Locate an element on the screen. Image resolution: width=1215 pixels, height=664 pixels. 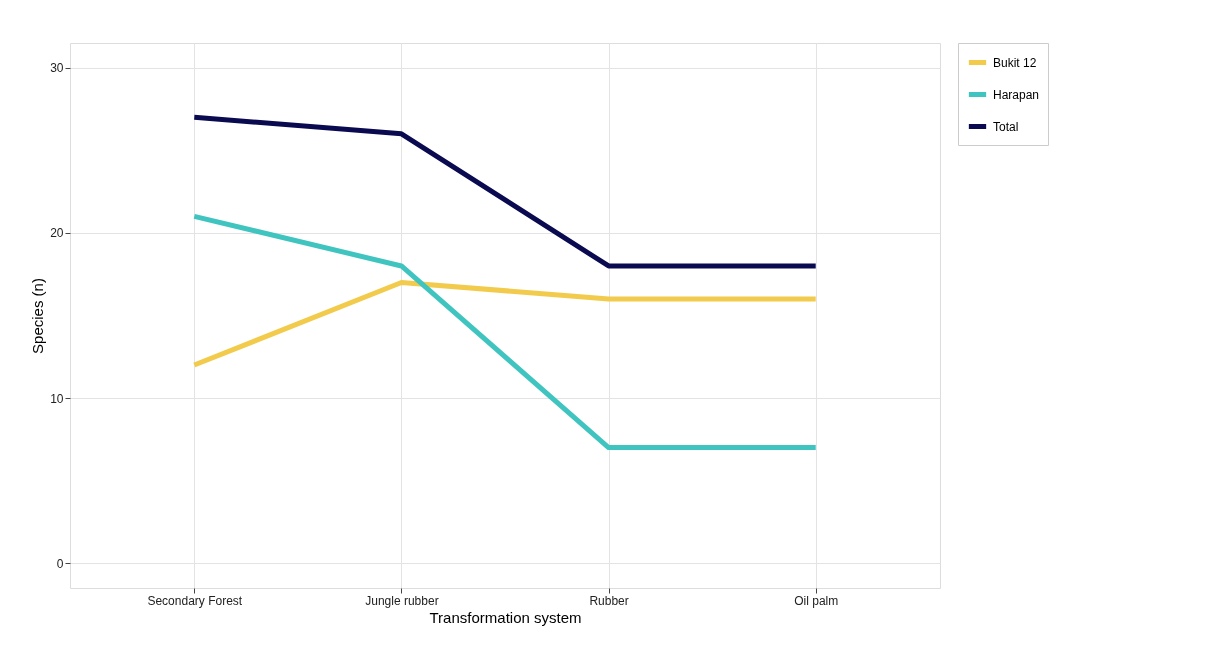
x-tick-label: Rubber is located at coordinates (609, 600).